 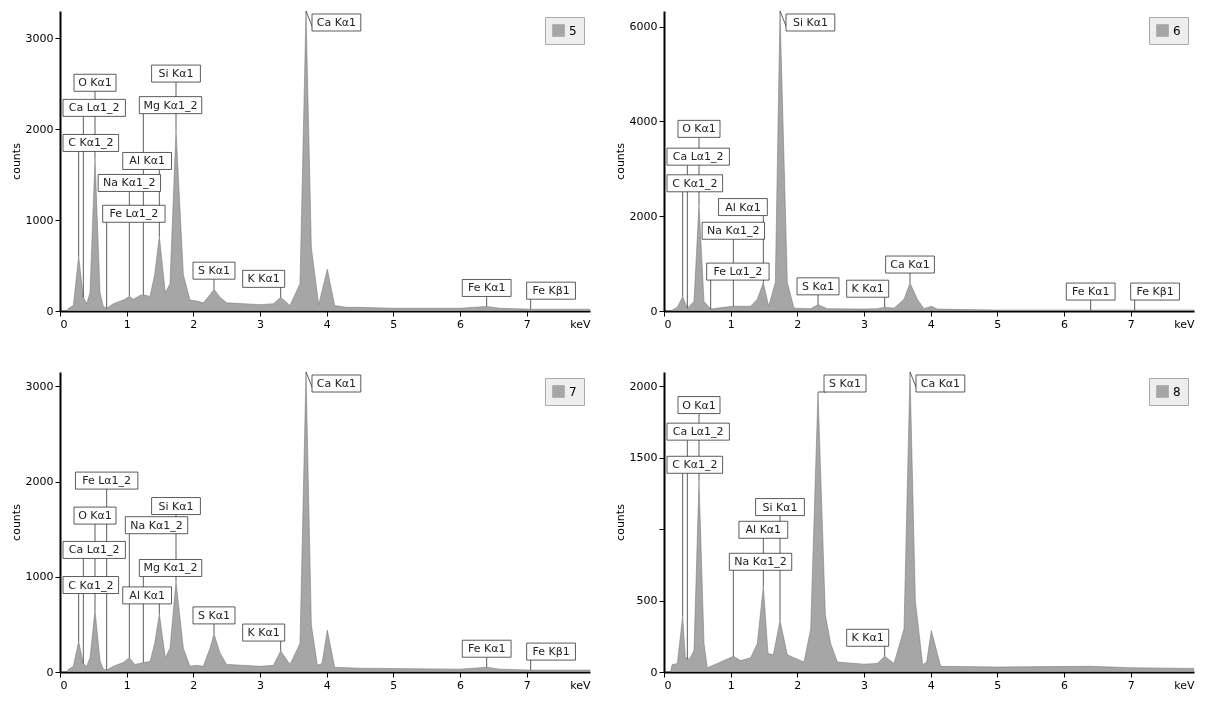 I want to click on y-tick-label: 500, so click(x=647, y=601).